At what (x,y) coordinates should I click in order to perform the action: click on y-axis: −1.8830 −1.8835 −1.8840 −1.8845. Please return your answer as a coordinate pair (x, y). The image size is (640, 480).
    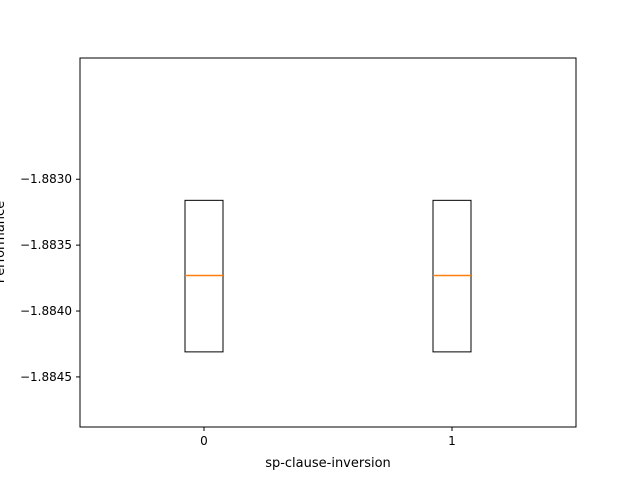
    Looking at the image, I should click on (50, 278).